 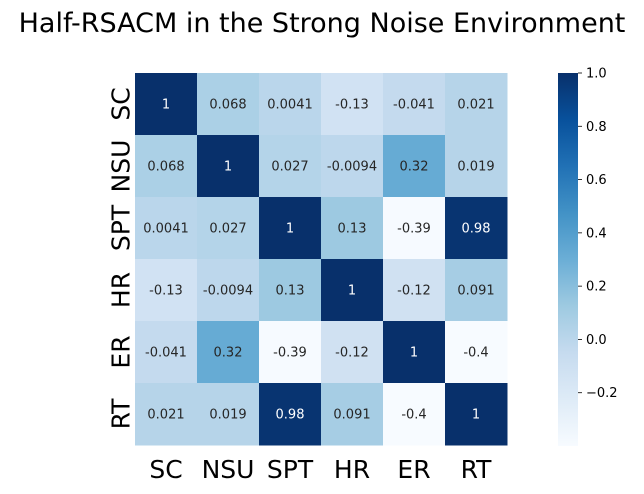 I want to click on colorbar-tick-label: 0.4, so click(x=596, y=233).